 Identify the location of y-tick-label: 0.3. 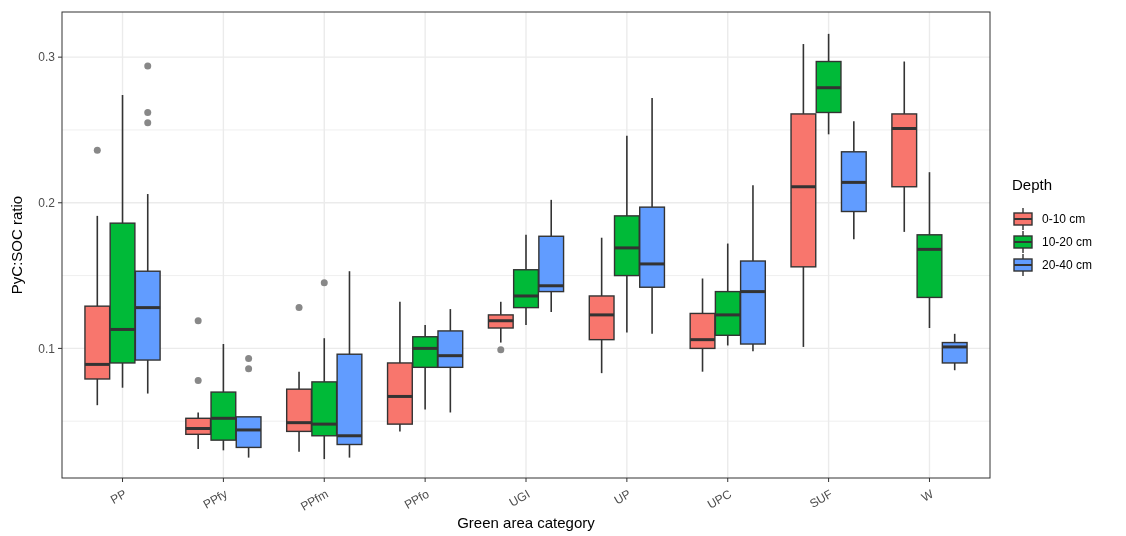
(47, 57).